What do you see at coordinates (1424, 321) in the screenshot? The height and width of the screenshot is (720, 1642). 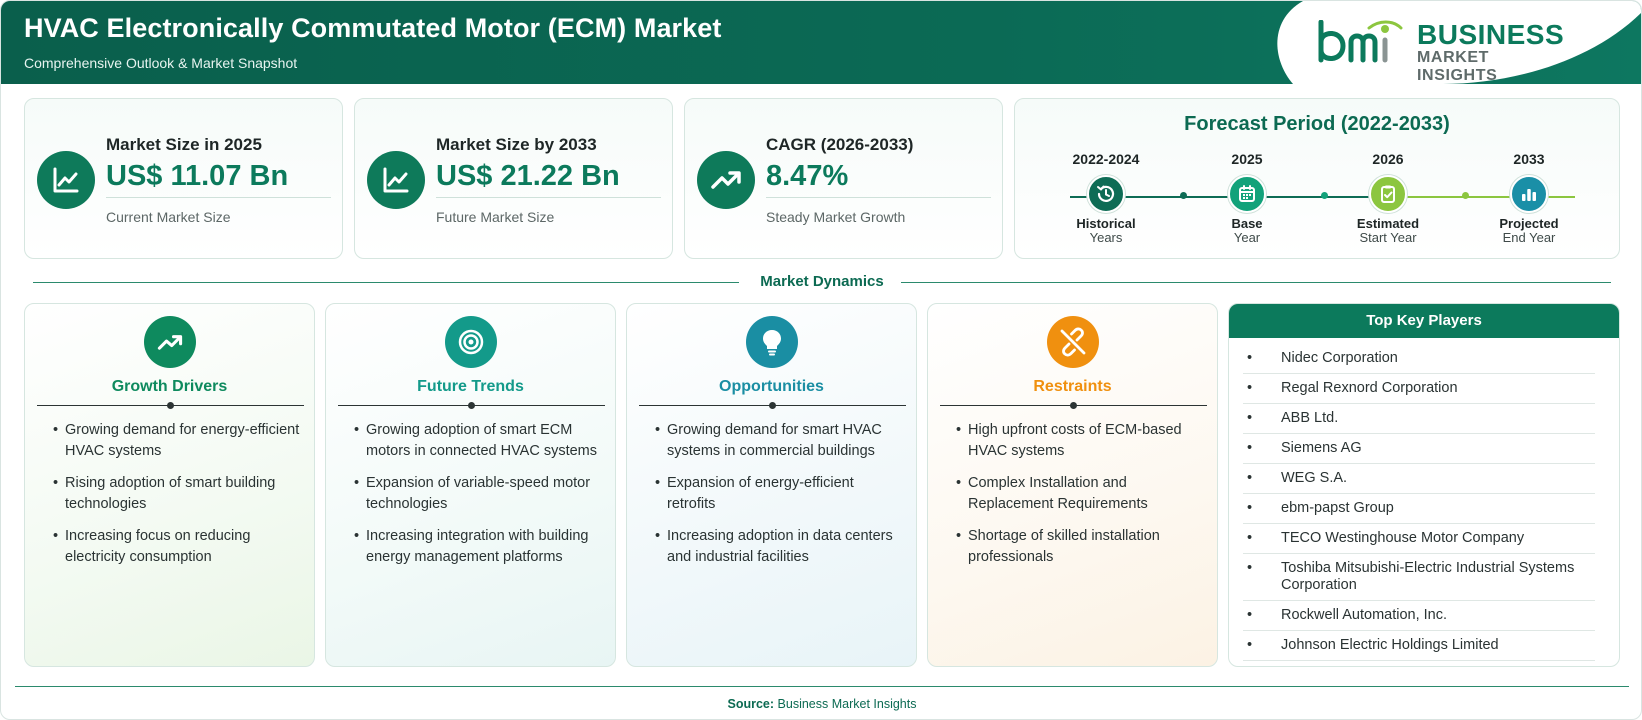 I see `key-players-title: Top Key Players` at bounding box center [1424, 321].